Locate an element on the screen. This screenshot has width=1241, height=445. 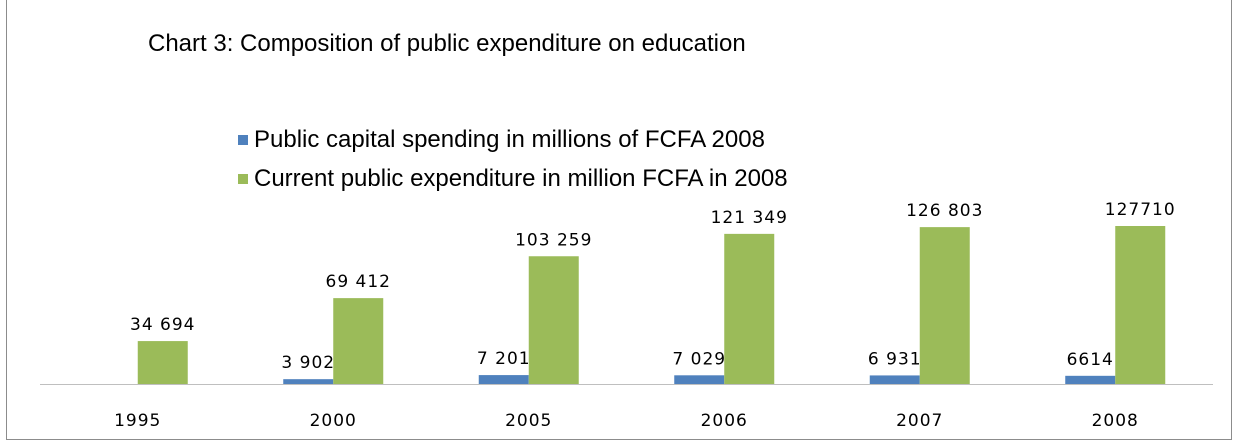
bar-current-2006 is located at coordinates (749, 308).